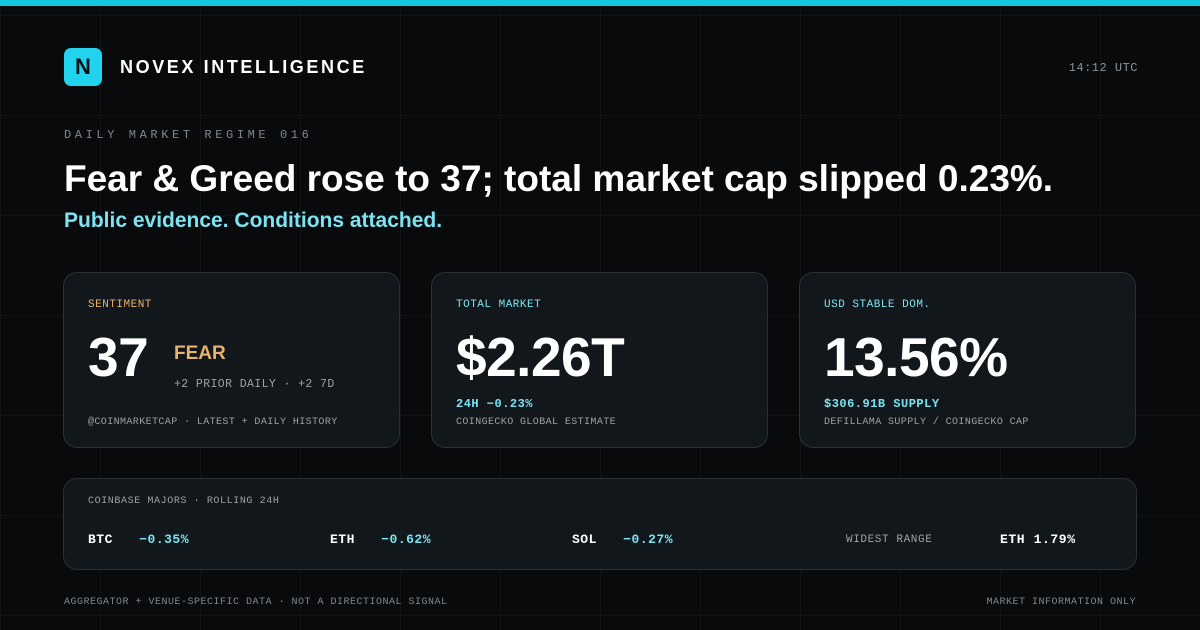 Image resolution: width=1200 pixels, height=630 pixels. What do you see at coordinates (243, 66) in the screenshot?
I see `brand-name: NOVEX INTELLIGENCE` at bounding box center [243, 66].